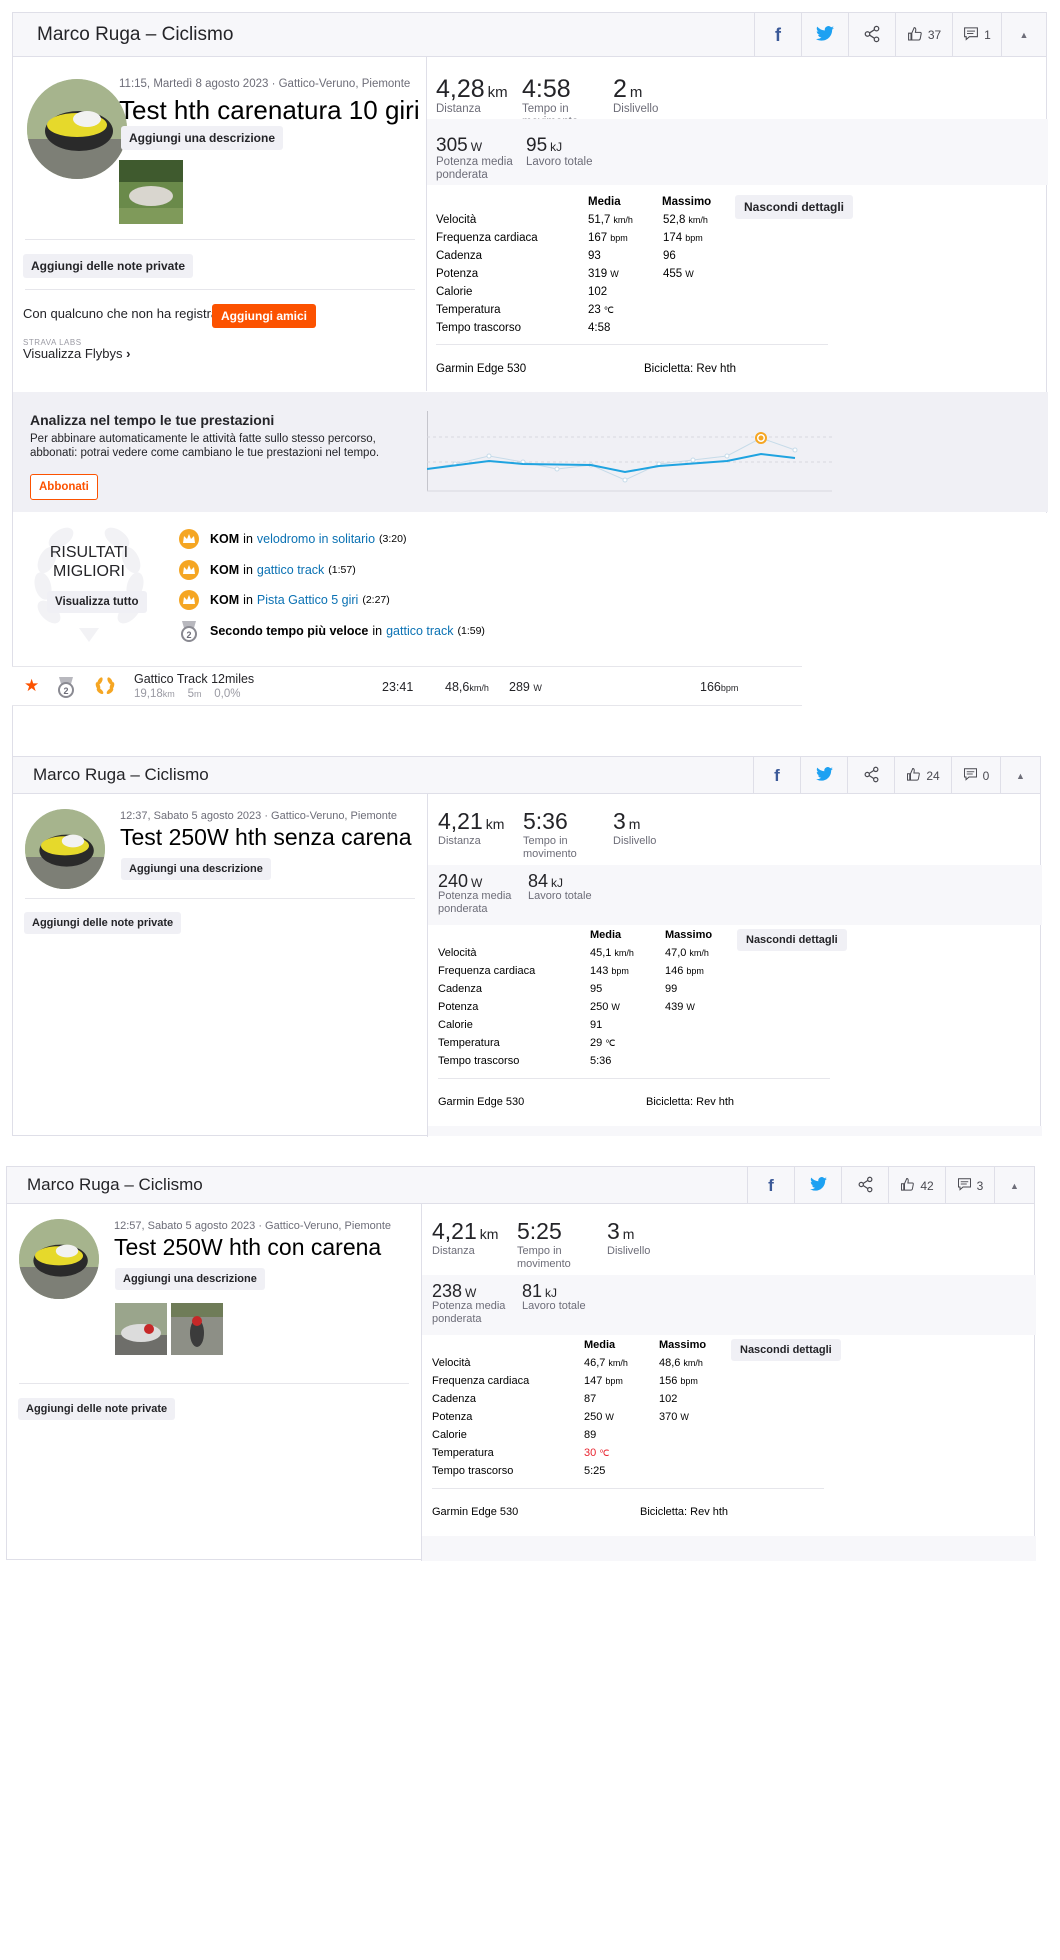 The width and height of the screenshot is (1060, 1960). I want to click on comments-button: 3, so click(969, 1185).